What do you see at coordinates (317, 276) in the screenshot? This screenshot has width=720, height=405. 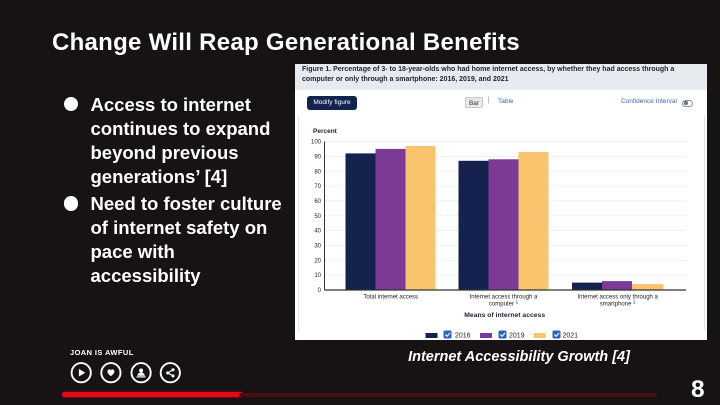 I see `svg-text: 10` at bounding box center [317, 276].